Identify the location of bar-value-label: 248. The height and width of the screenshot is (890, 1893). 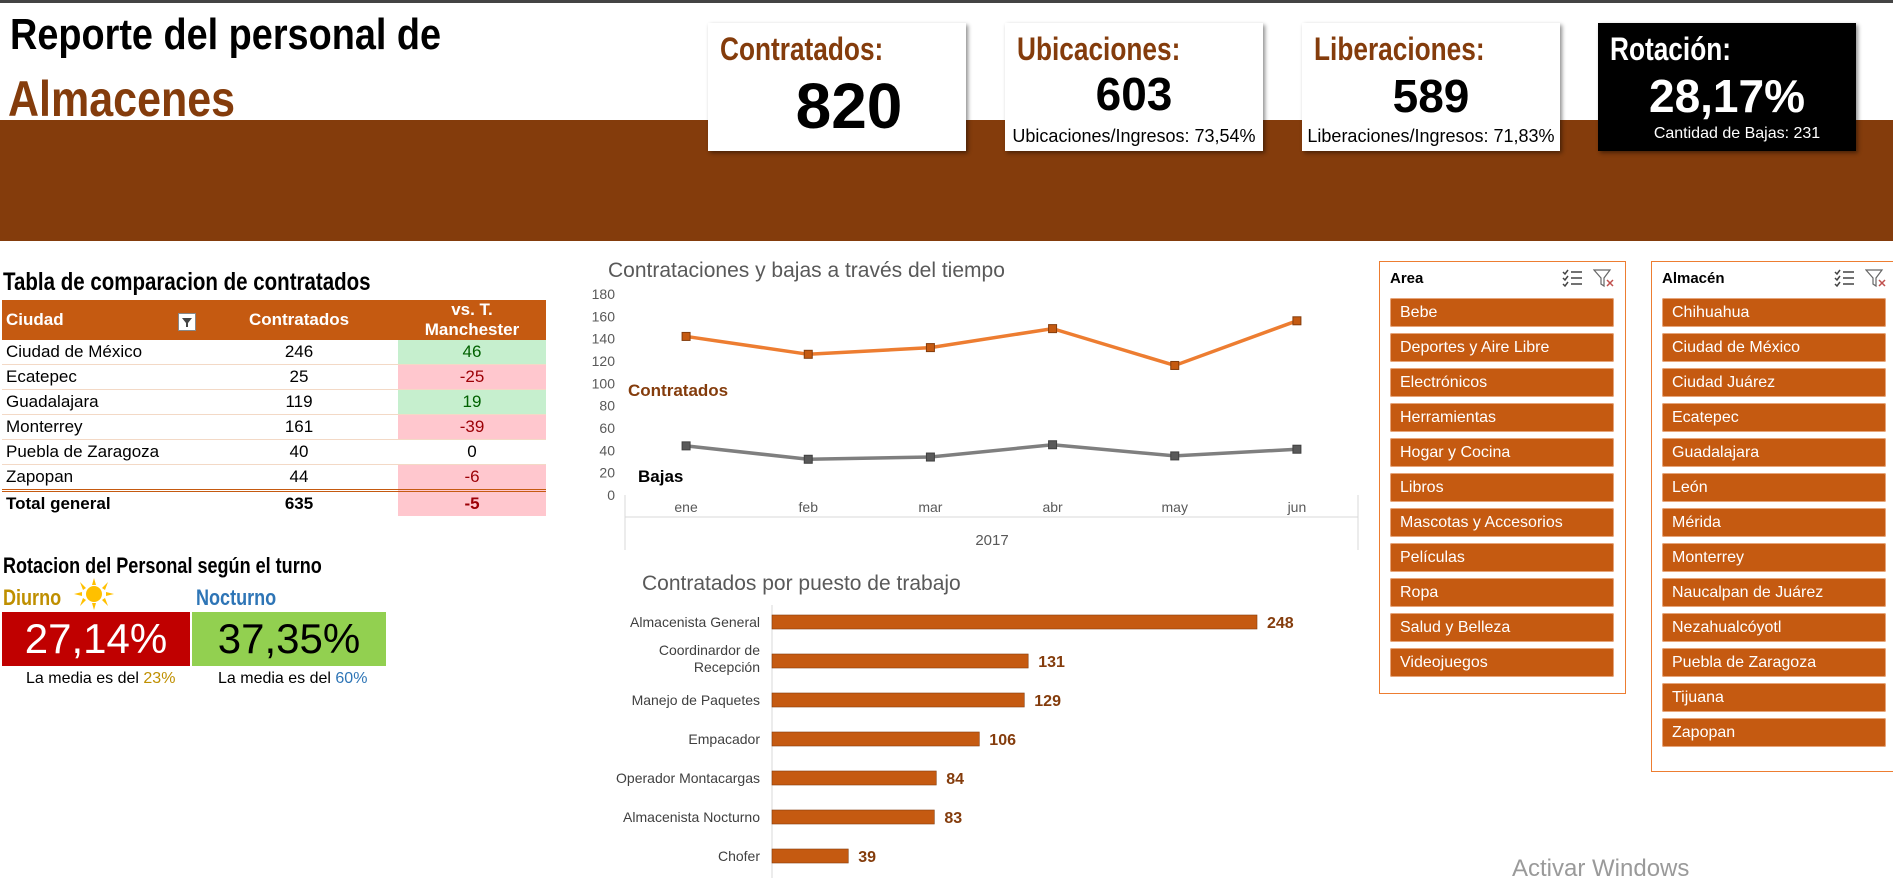
(1280, 623).